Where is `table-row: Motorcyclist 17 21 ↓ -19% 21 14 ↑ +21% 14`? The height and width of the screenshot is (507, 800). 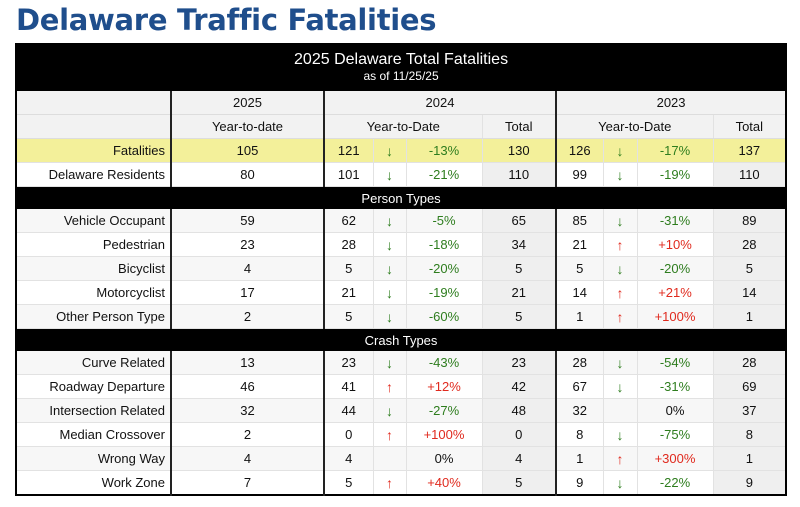
table-row: Motorcyclist 17 21 ↓ -19% 21 14 ↑ +21% 14 is located at coordinates (401, 292).